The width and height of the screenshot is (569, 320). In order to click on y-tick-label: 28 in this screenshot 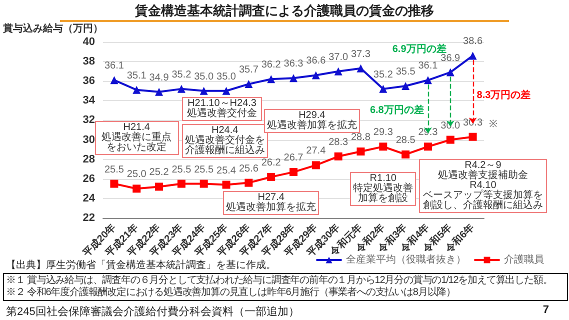, I will do `click(88, 159)`.